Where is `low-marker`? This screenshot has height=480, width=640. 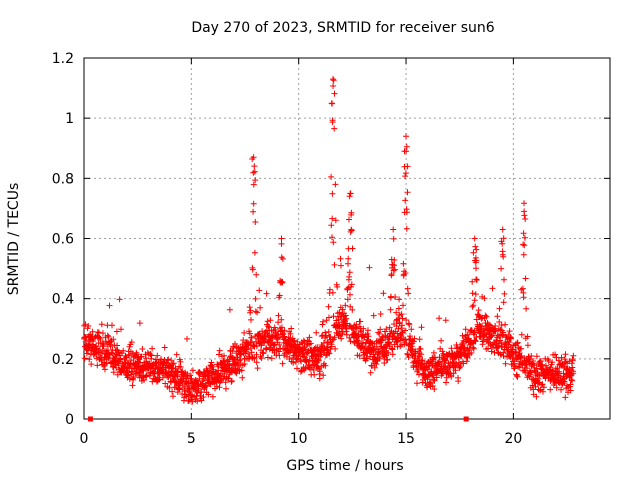 low-marker is located at coordinates (466, 419).